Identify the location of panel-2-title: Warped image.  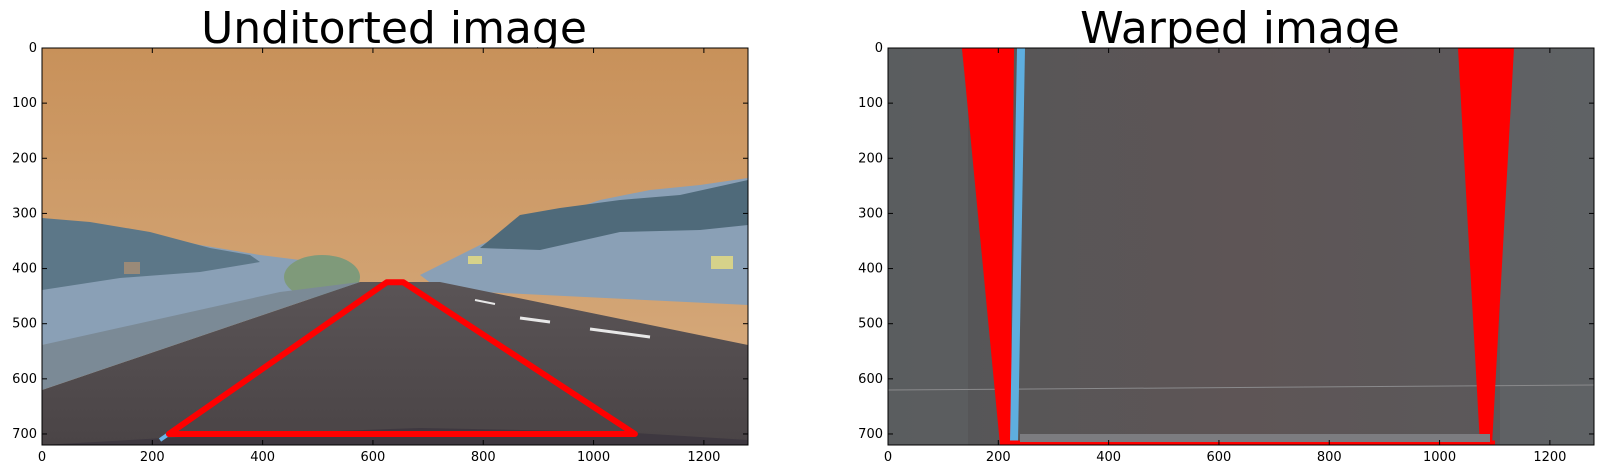
(1240, 28).